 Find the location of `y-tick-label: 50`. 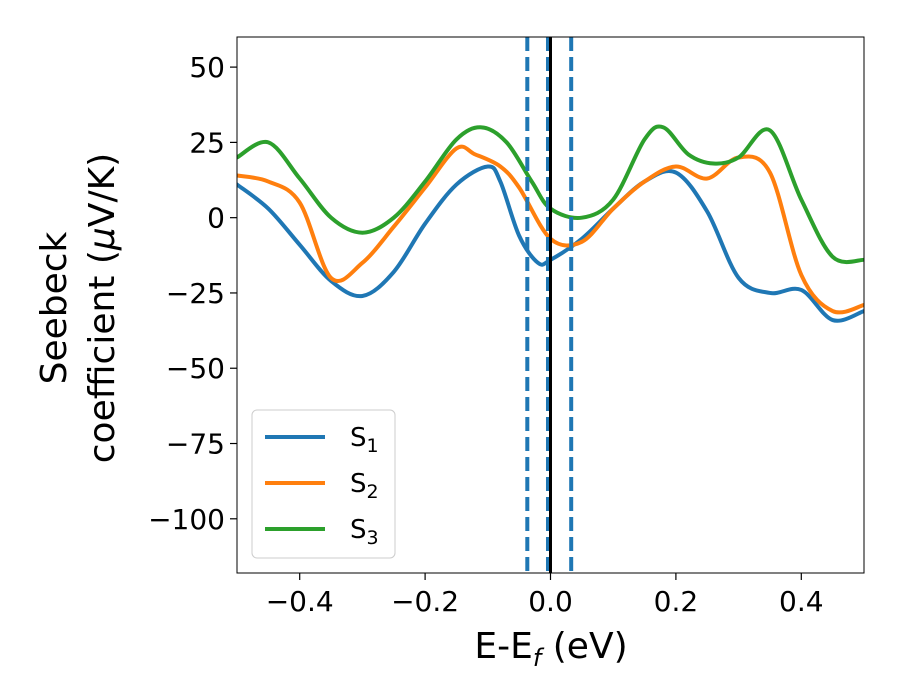

y-tick-label: 50 is located at coordinates (207, 67).